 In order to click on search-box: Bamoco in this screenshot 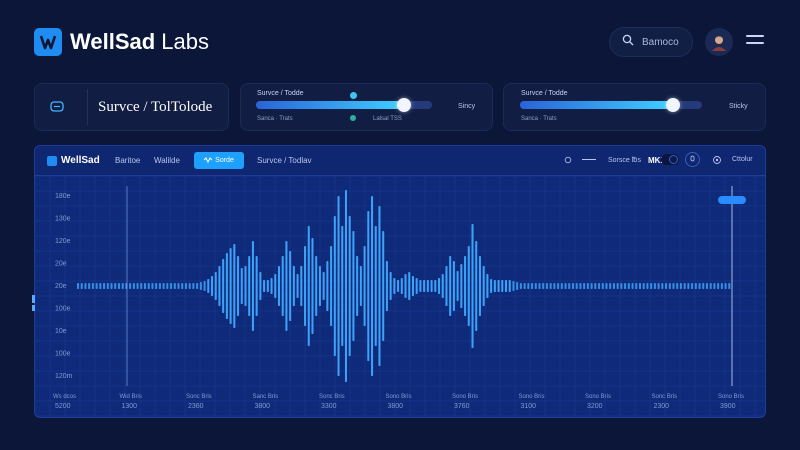, I will do `click(651, 42)`.